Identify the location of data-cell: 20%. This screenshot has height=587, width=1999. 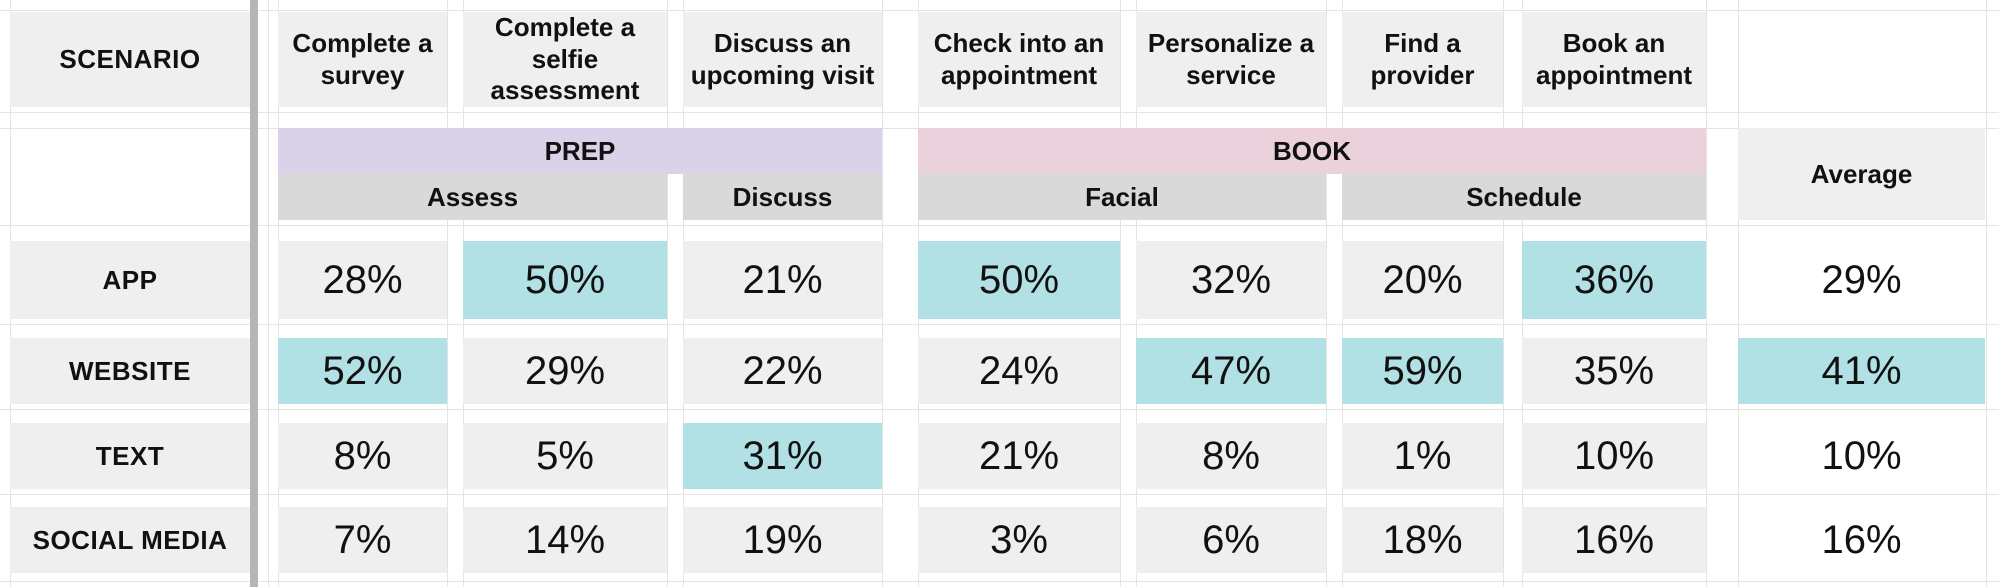
(1422, 280).